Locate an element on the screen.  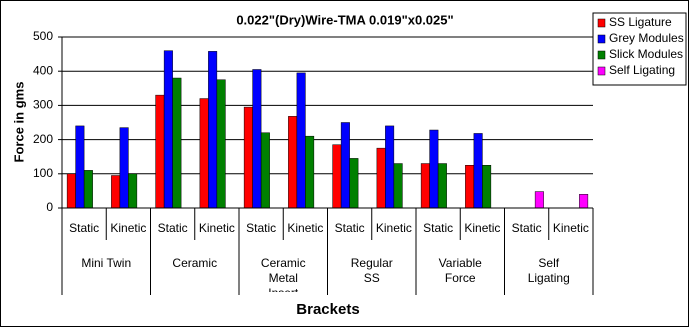
group-label: Regular SS is located at coordinates (371, 270).